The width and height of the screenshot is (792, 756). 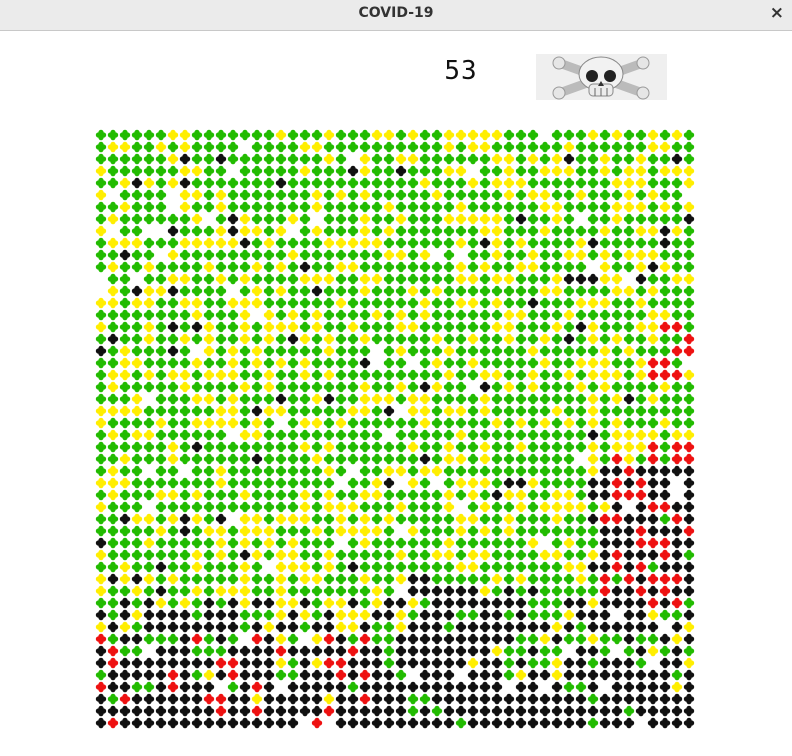 What do you see at coordinates (396, 13) in the screenshot?
I see `window-title: COVID-19` at bounding box center [396, 13].